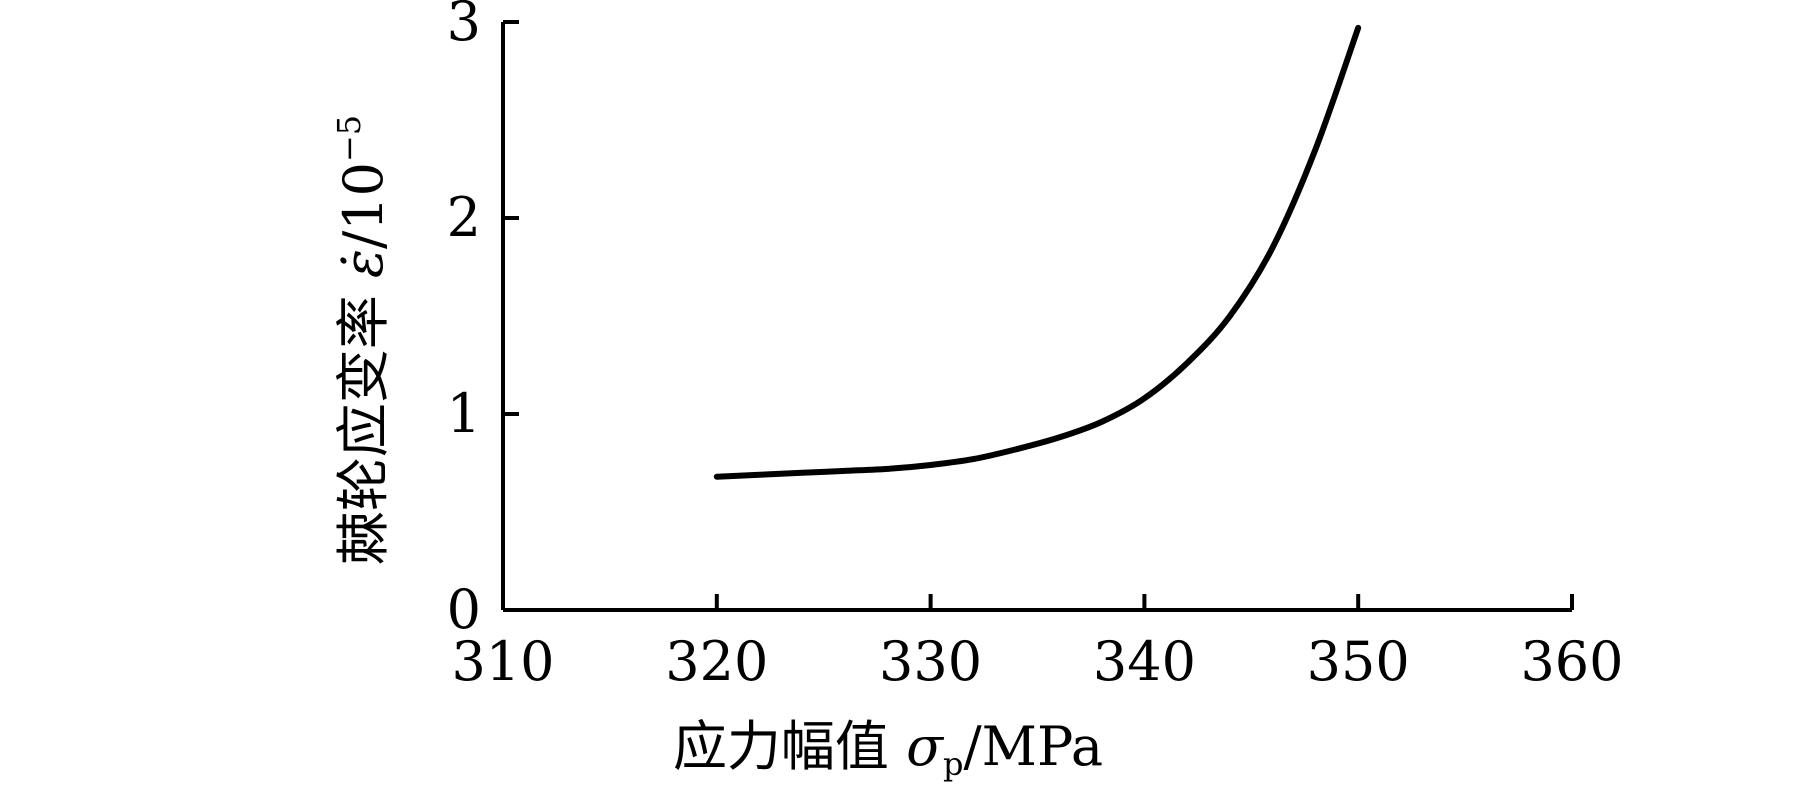  Describe the element at coordinates (930, 661) in the screenshot. I see `x-tick-label: 330` at that location.